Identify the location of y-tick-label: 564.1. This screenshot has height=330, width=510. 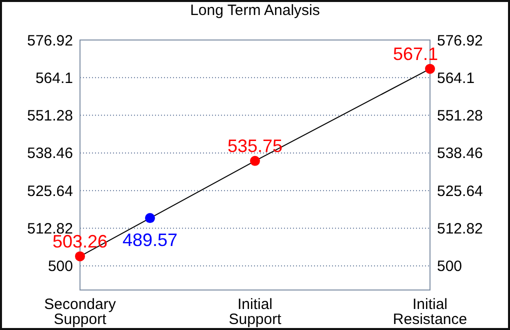
(54, 78).